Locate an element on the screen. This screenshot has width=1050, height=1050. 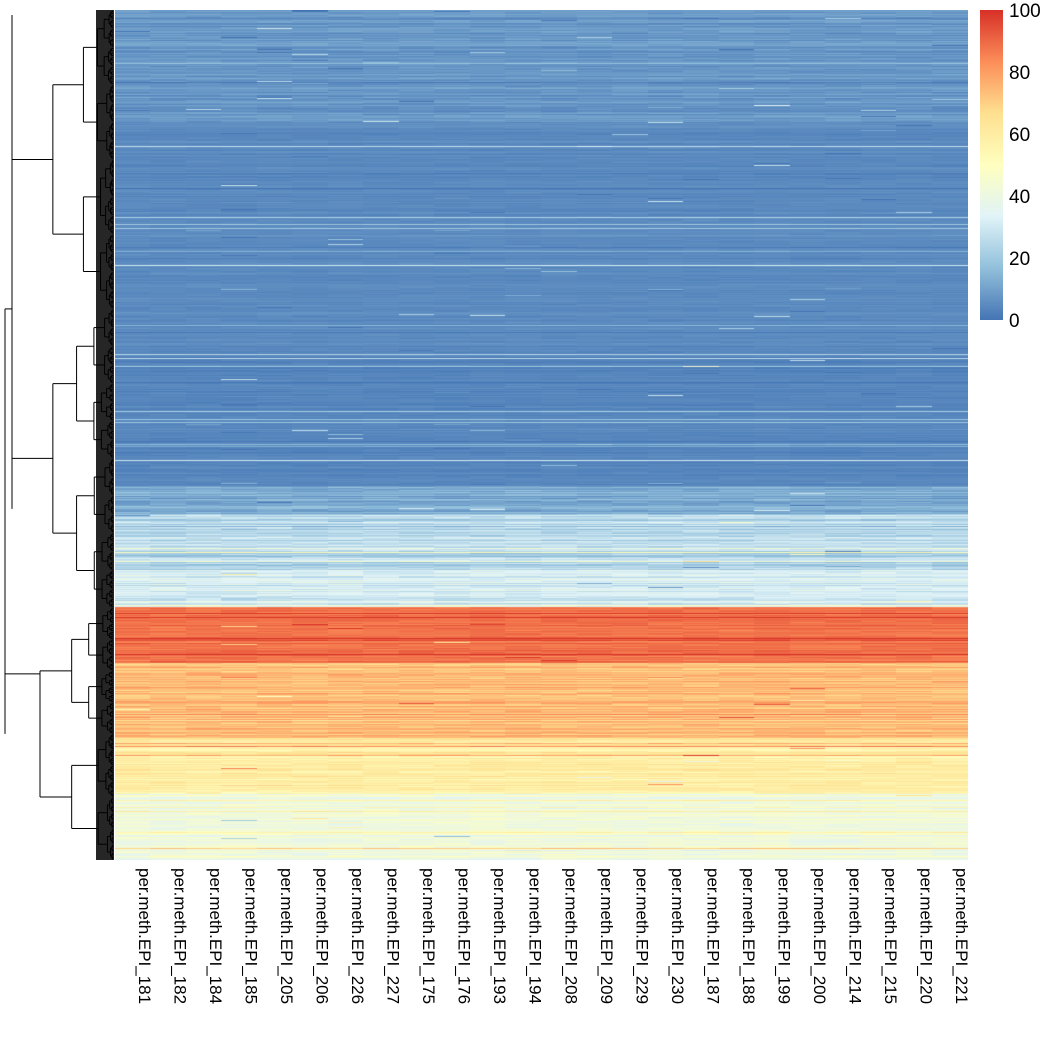
column-label: per.meth.EPI_215 is located at coordinates (890, 936).